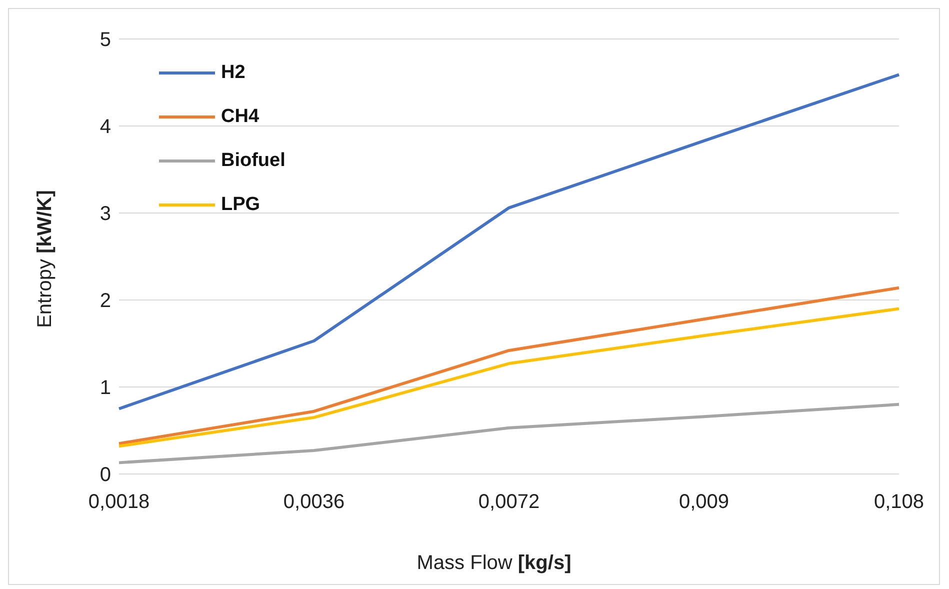 The width and height of the screenshot is (949, 589). Describe the element at coordinates (314, 502) in the screenshot. I see `x-tick-label: 0,0036` at that location.